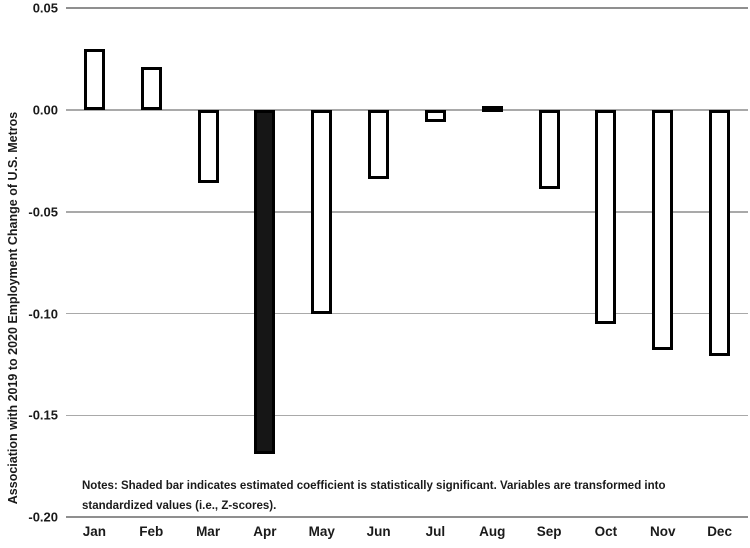  Describe the element at coordinates (663, 230) in the screenshot. I see `bar-nov` at that location.